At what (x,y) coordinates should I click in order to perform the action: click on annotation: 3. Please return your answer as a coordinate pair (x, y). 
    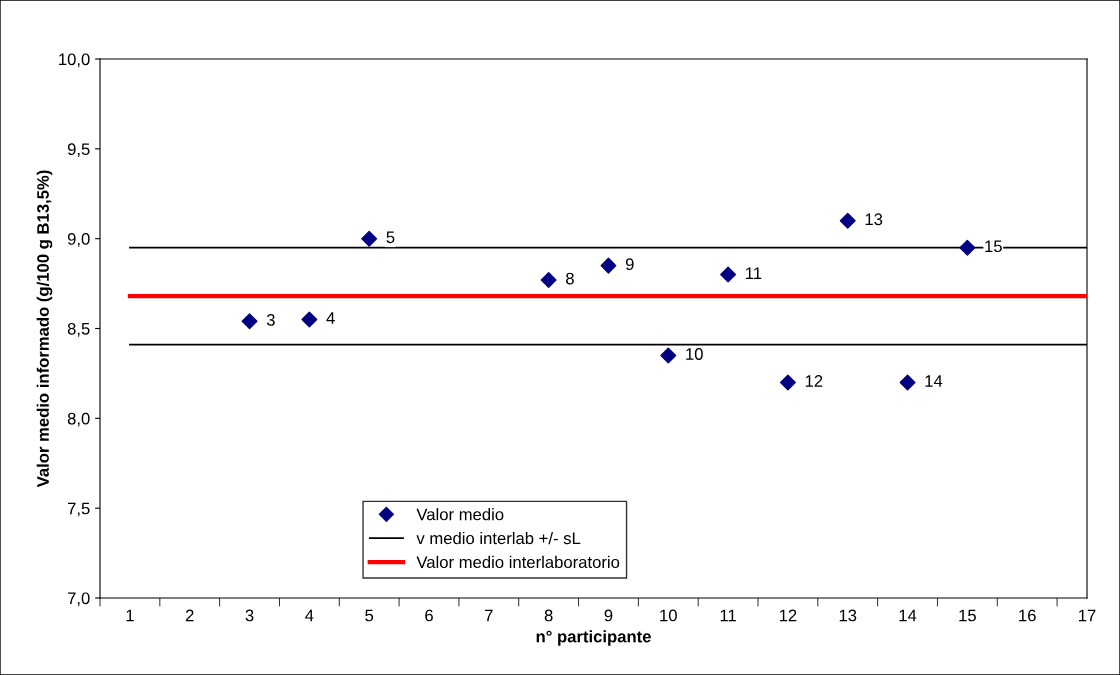
    Looking at the image, I should click on (270, 319).